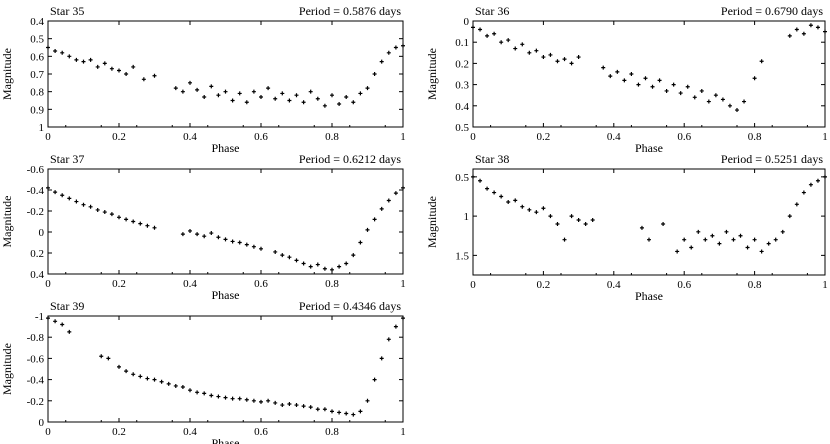 This screenshot has height=444, width=830. Describe the element at coordinates (403, 137) in the screenshot. I see `x-tick-label: 1` at that location.